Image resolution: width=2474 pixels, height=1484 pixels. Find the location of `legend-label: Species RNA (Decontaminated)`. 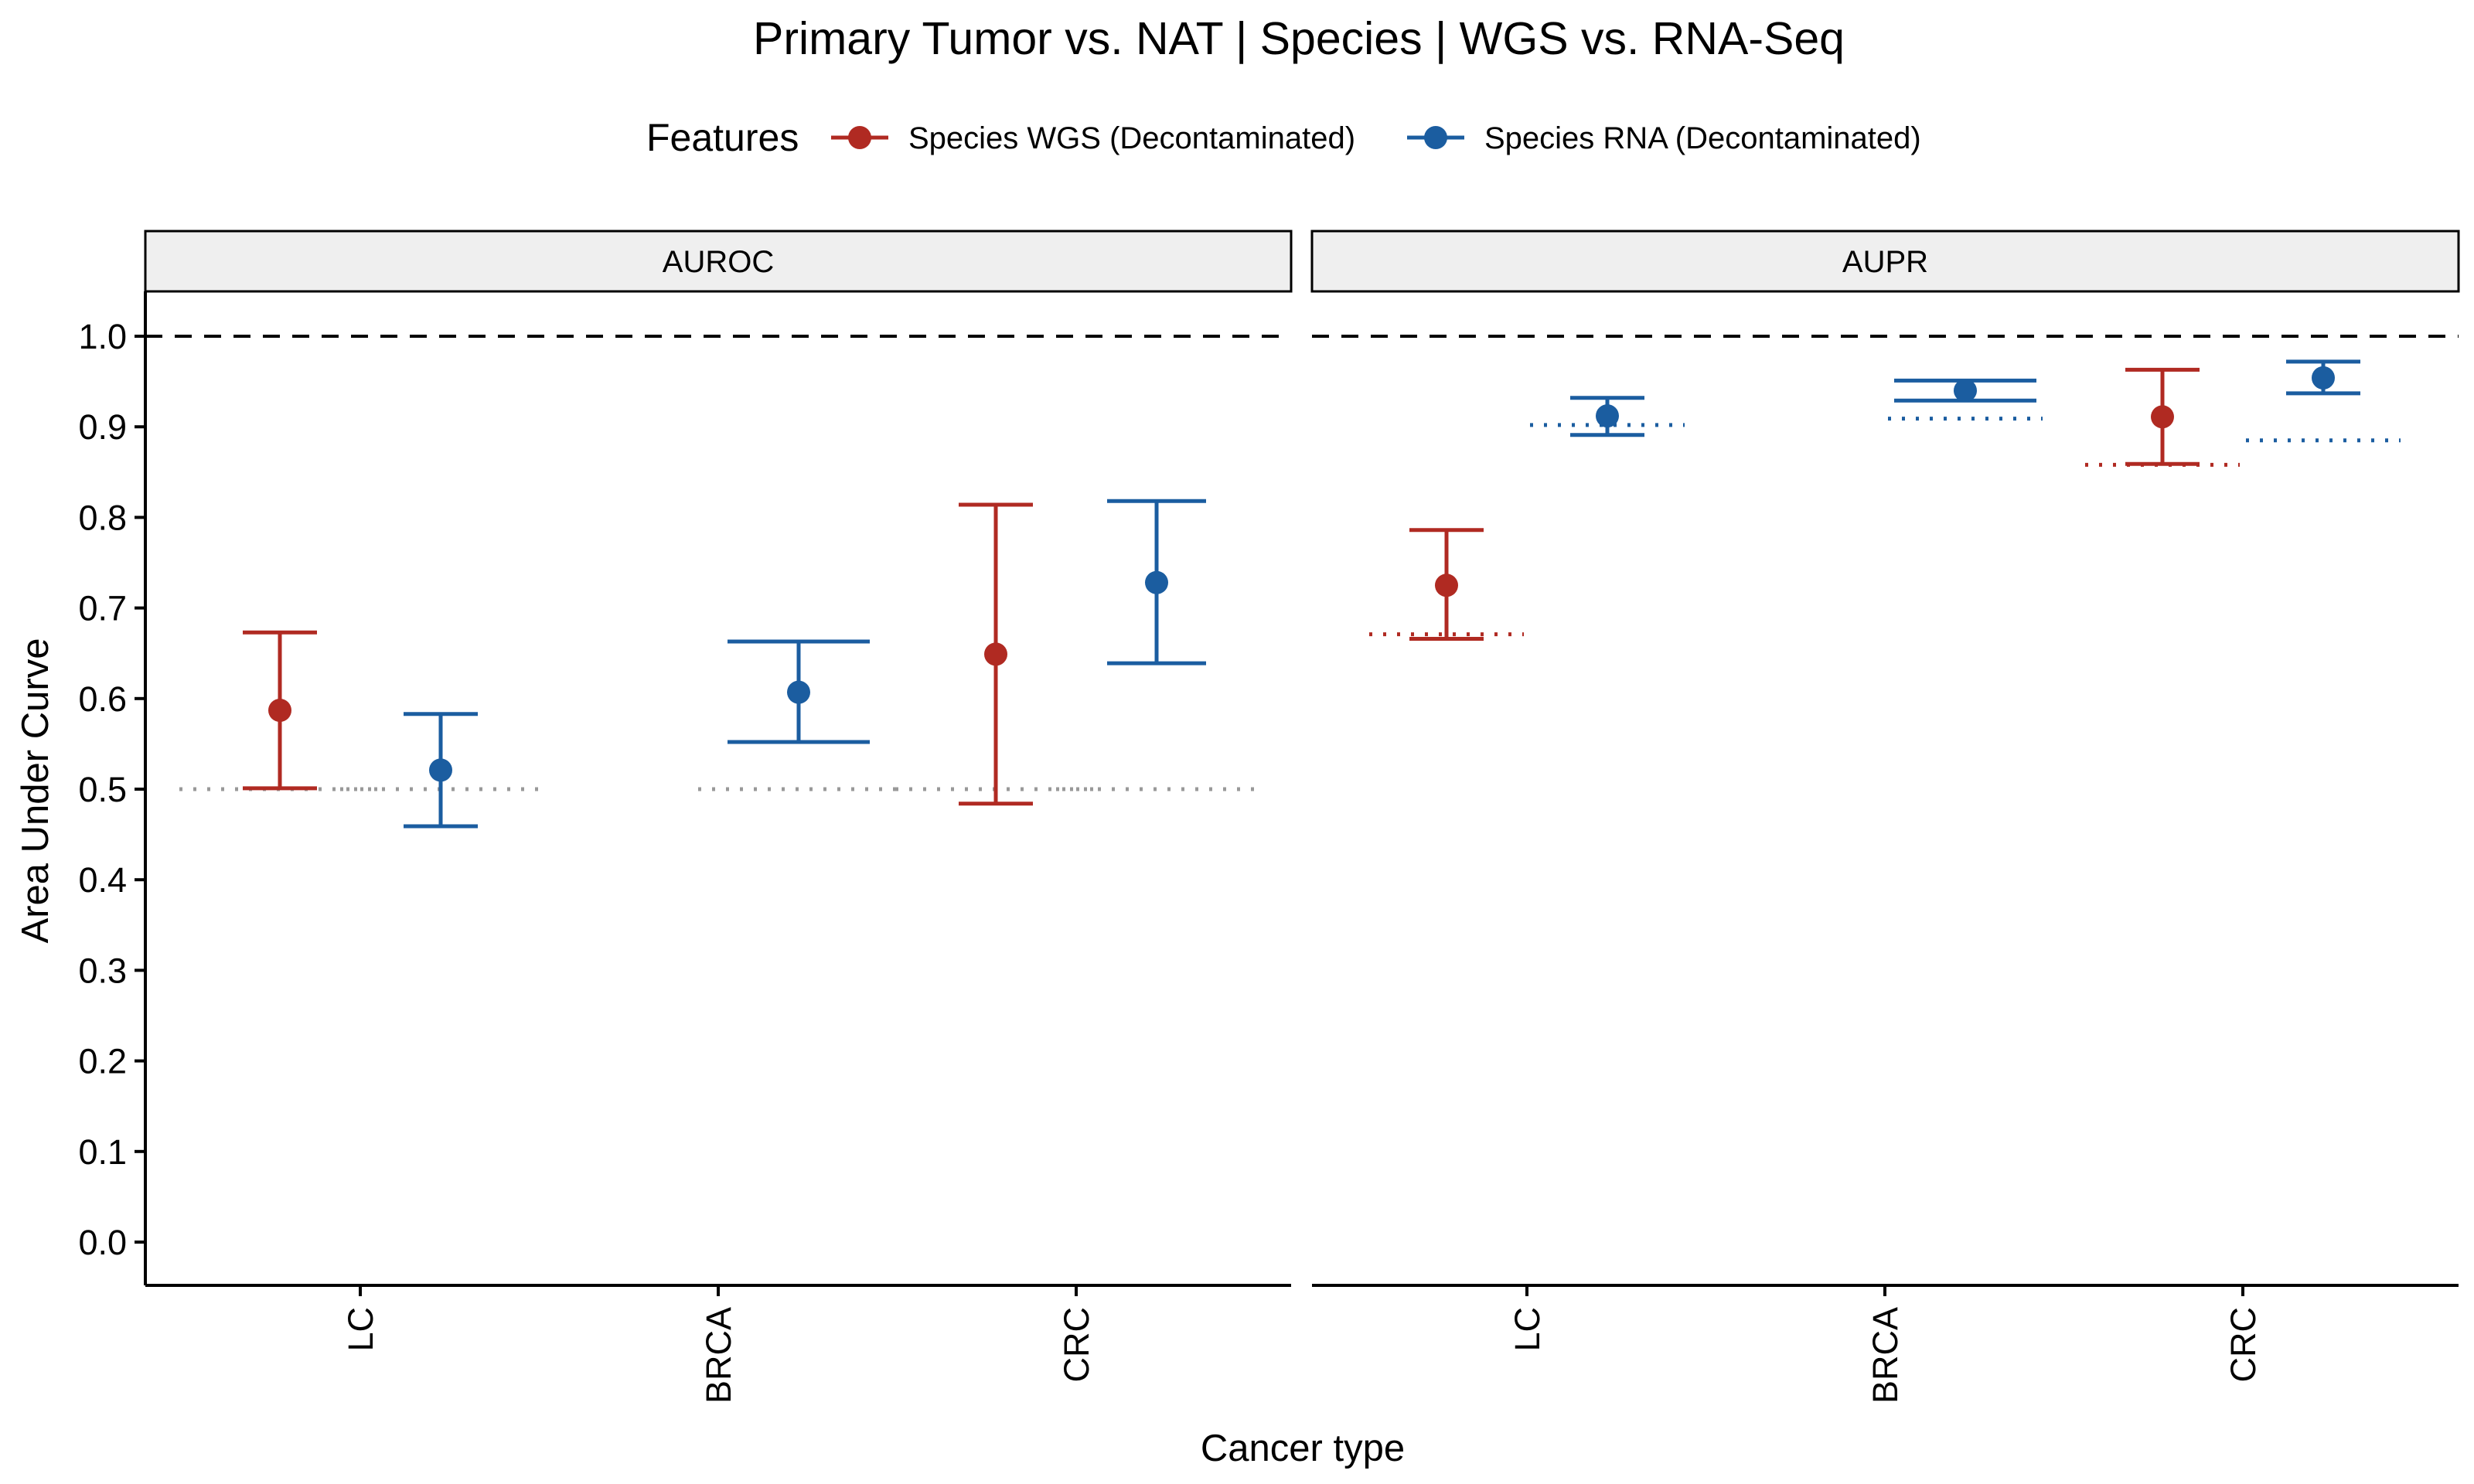

legend-label: Species RNA (Decontaminated) is located at coordinates (1702, 138).